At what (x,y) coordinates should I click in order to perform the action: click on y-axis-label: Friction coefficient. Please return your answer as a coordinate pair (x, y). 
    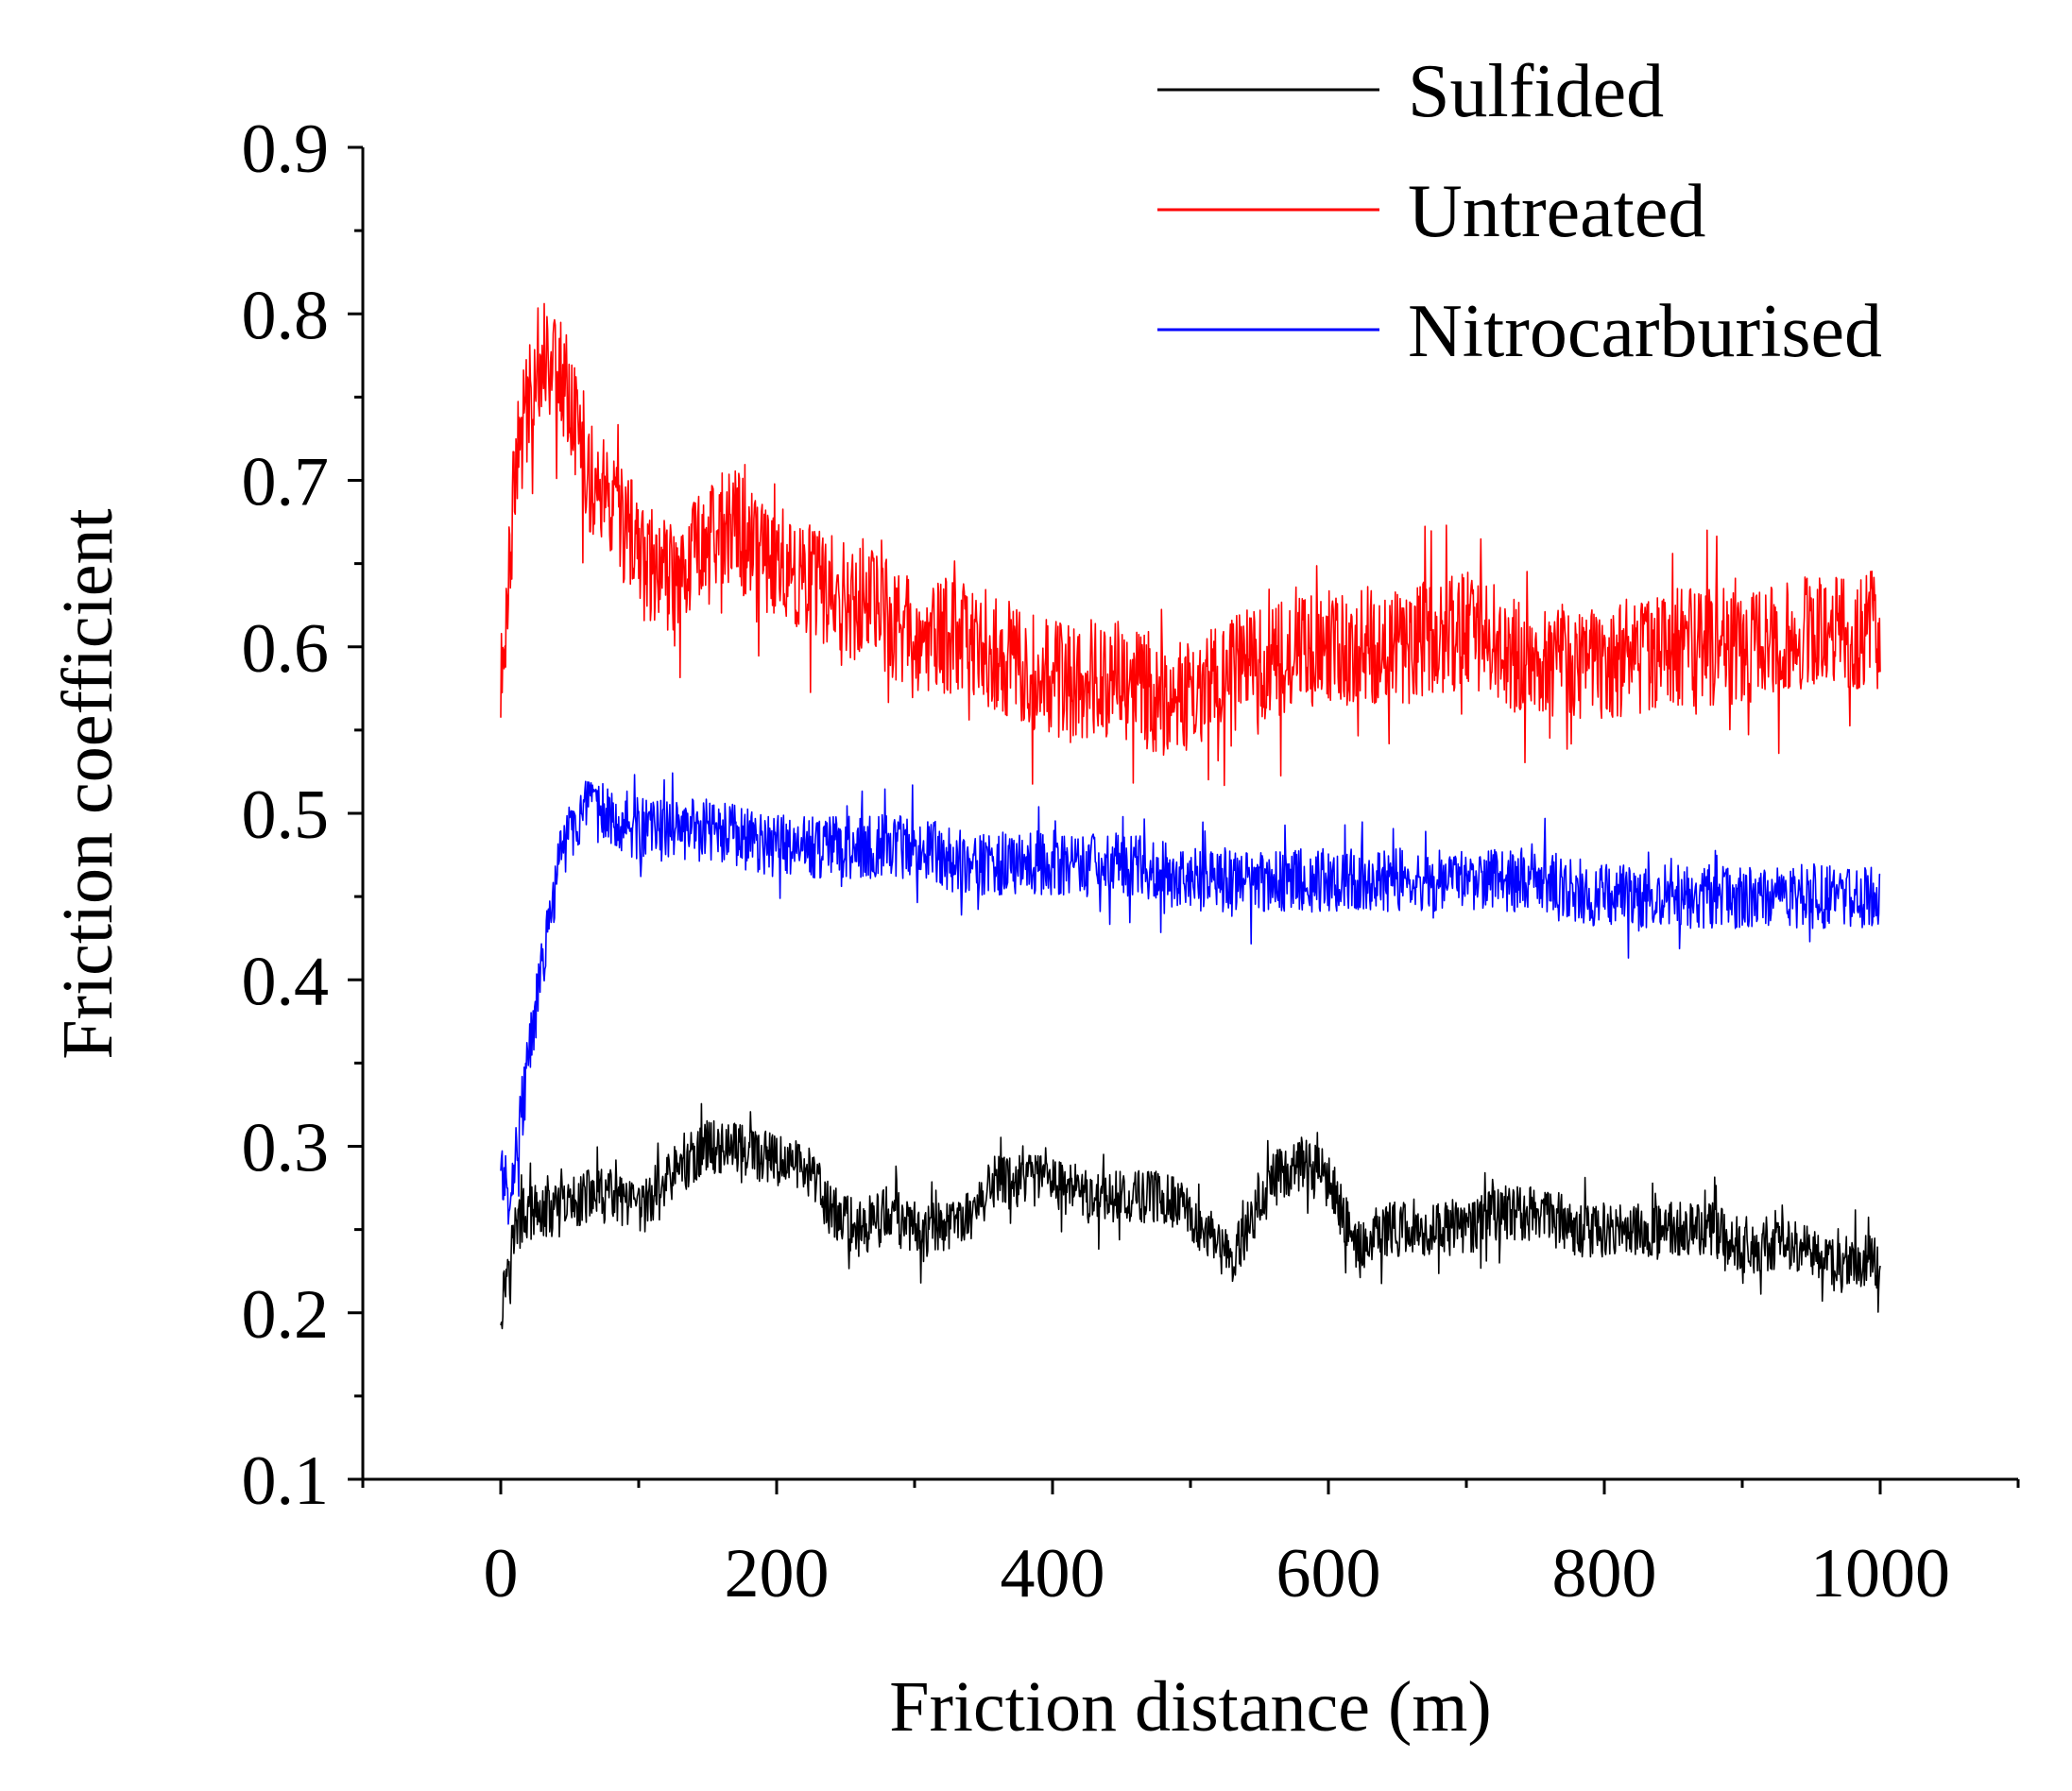
    Looking at the image, I should click on (88, 783).